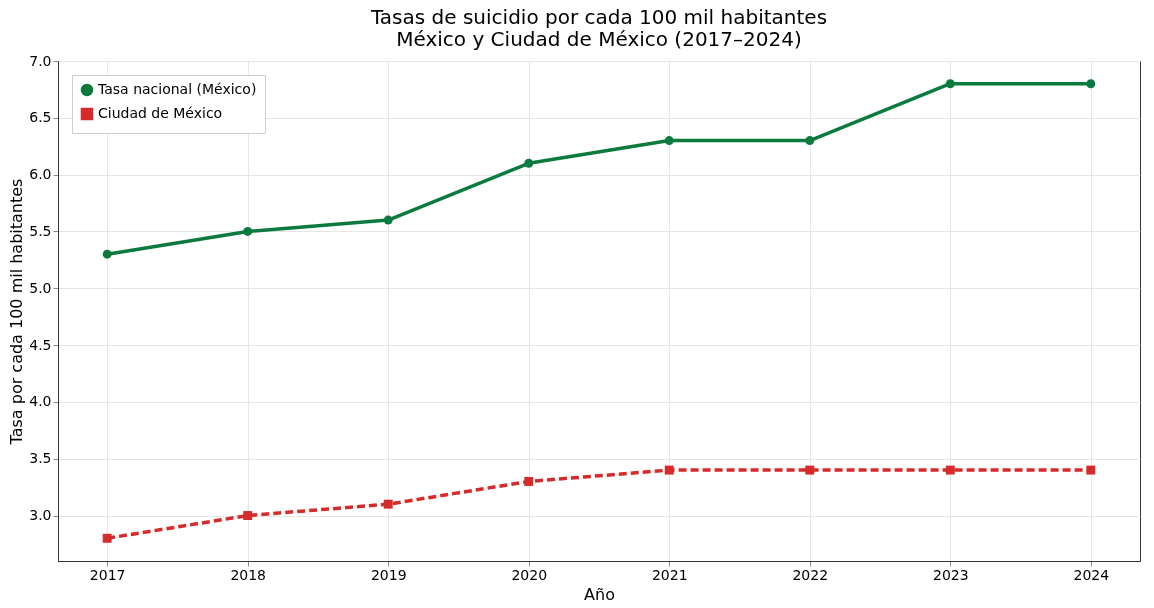 The width and height of the screenshot is (1154, 608). I want to click on chart-title: Tasas de suicidio por cada 100 mil habitantes México y Ciudad de México (2017–2024), so click(598, 28).